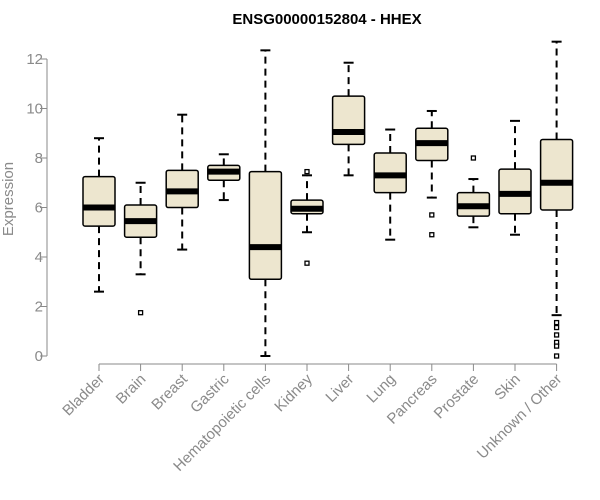 Image resolution: width=600 pixels, height=500 pixels. What do you see at coordinates (307, 217) in the screenshot?
I see `box-kidney` at bounding box center [307, 217].